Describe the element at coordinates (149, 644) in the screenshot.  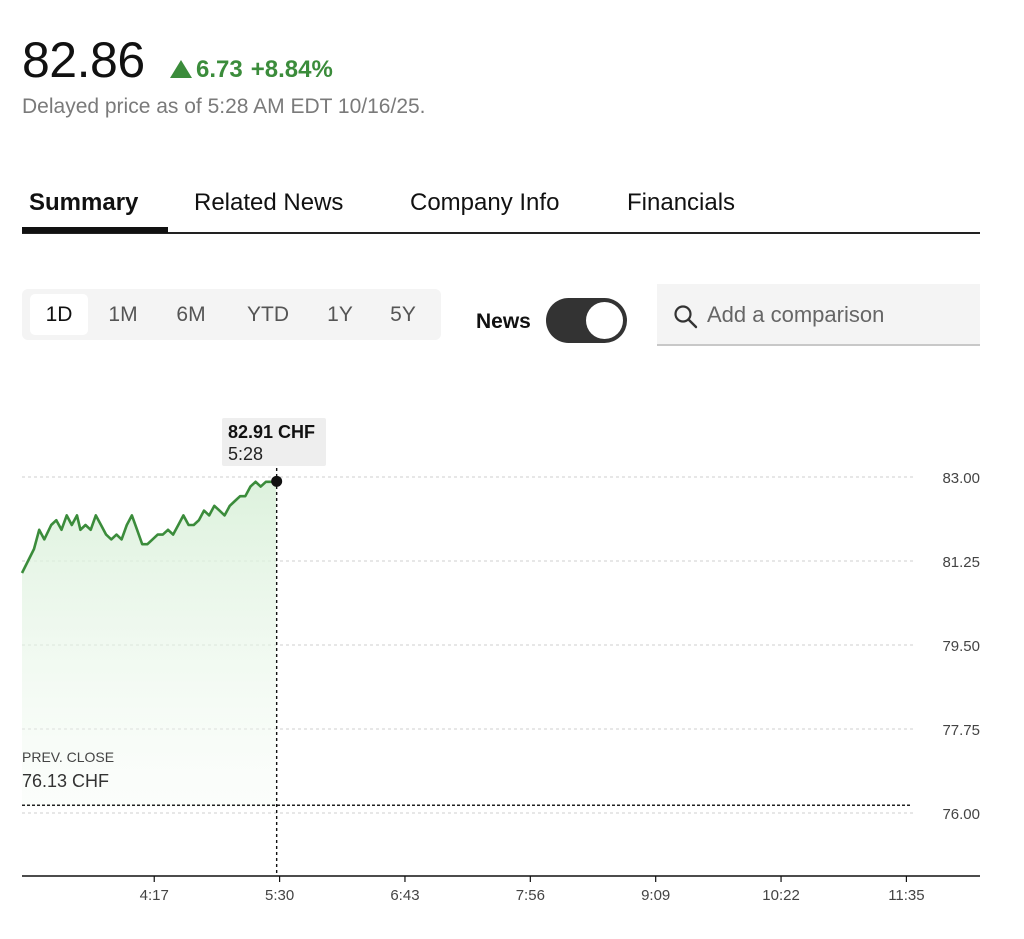
I see `price-area-fill` at that location.